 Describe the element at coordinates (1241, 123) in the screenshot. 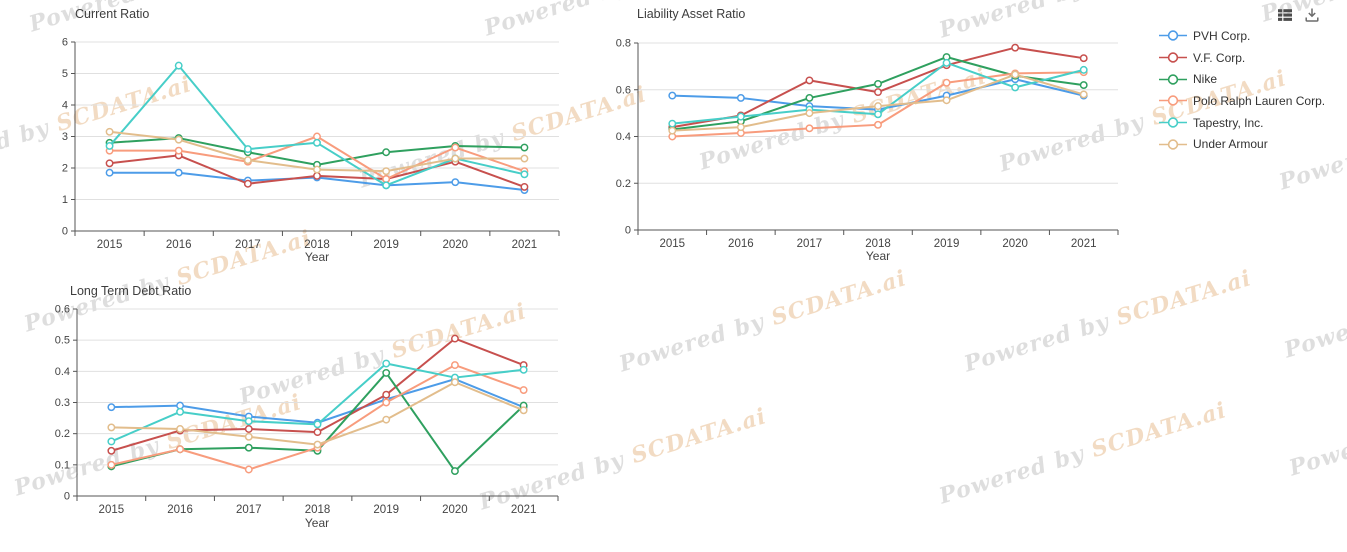

I see `legend-item-tapestry-inc: Tapestry, Inc.` at that location.